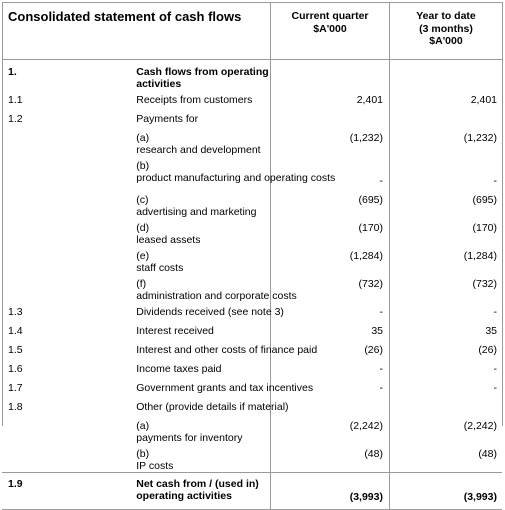 Image resolution: width=505 pixels, height=510 pixels. What do you see at coordinates (196, 212) in the screenshot?
I see `line-label: advertising and marketing` at bounding box center [196, 212].